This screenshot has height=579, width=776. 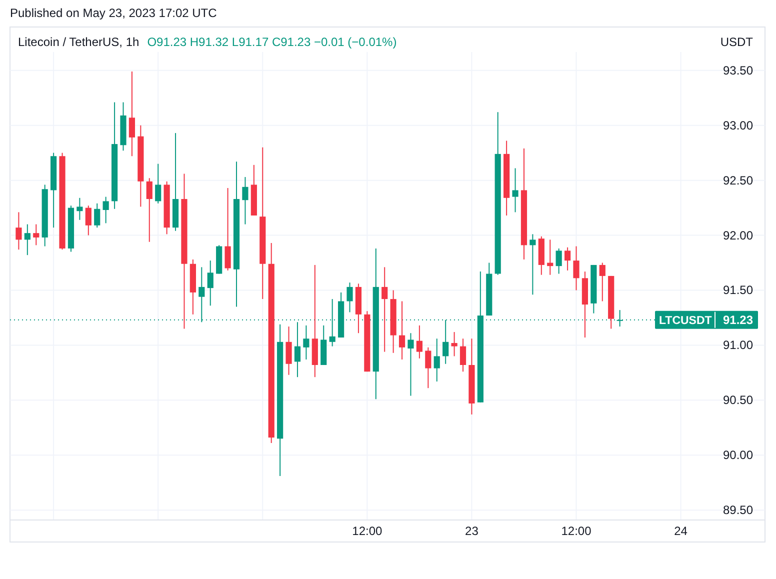 I want to click on text: Published on May 23, 2023 17:02 UTC, so click(x=114, y=13).